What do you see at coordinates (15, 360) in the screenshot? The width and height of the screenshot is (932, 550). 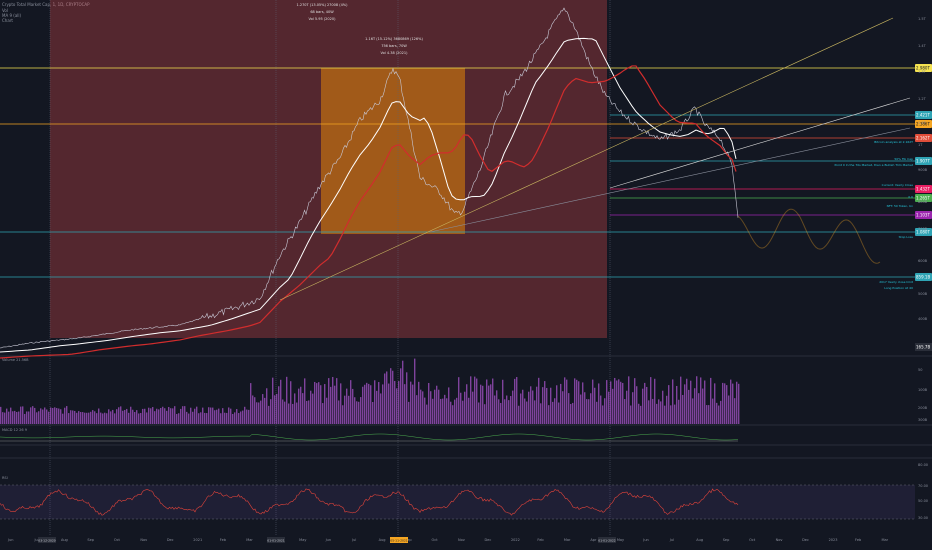 I see `volume-label: Volume 21.56B` at bounding box center [15, 360].